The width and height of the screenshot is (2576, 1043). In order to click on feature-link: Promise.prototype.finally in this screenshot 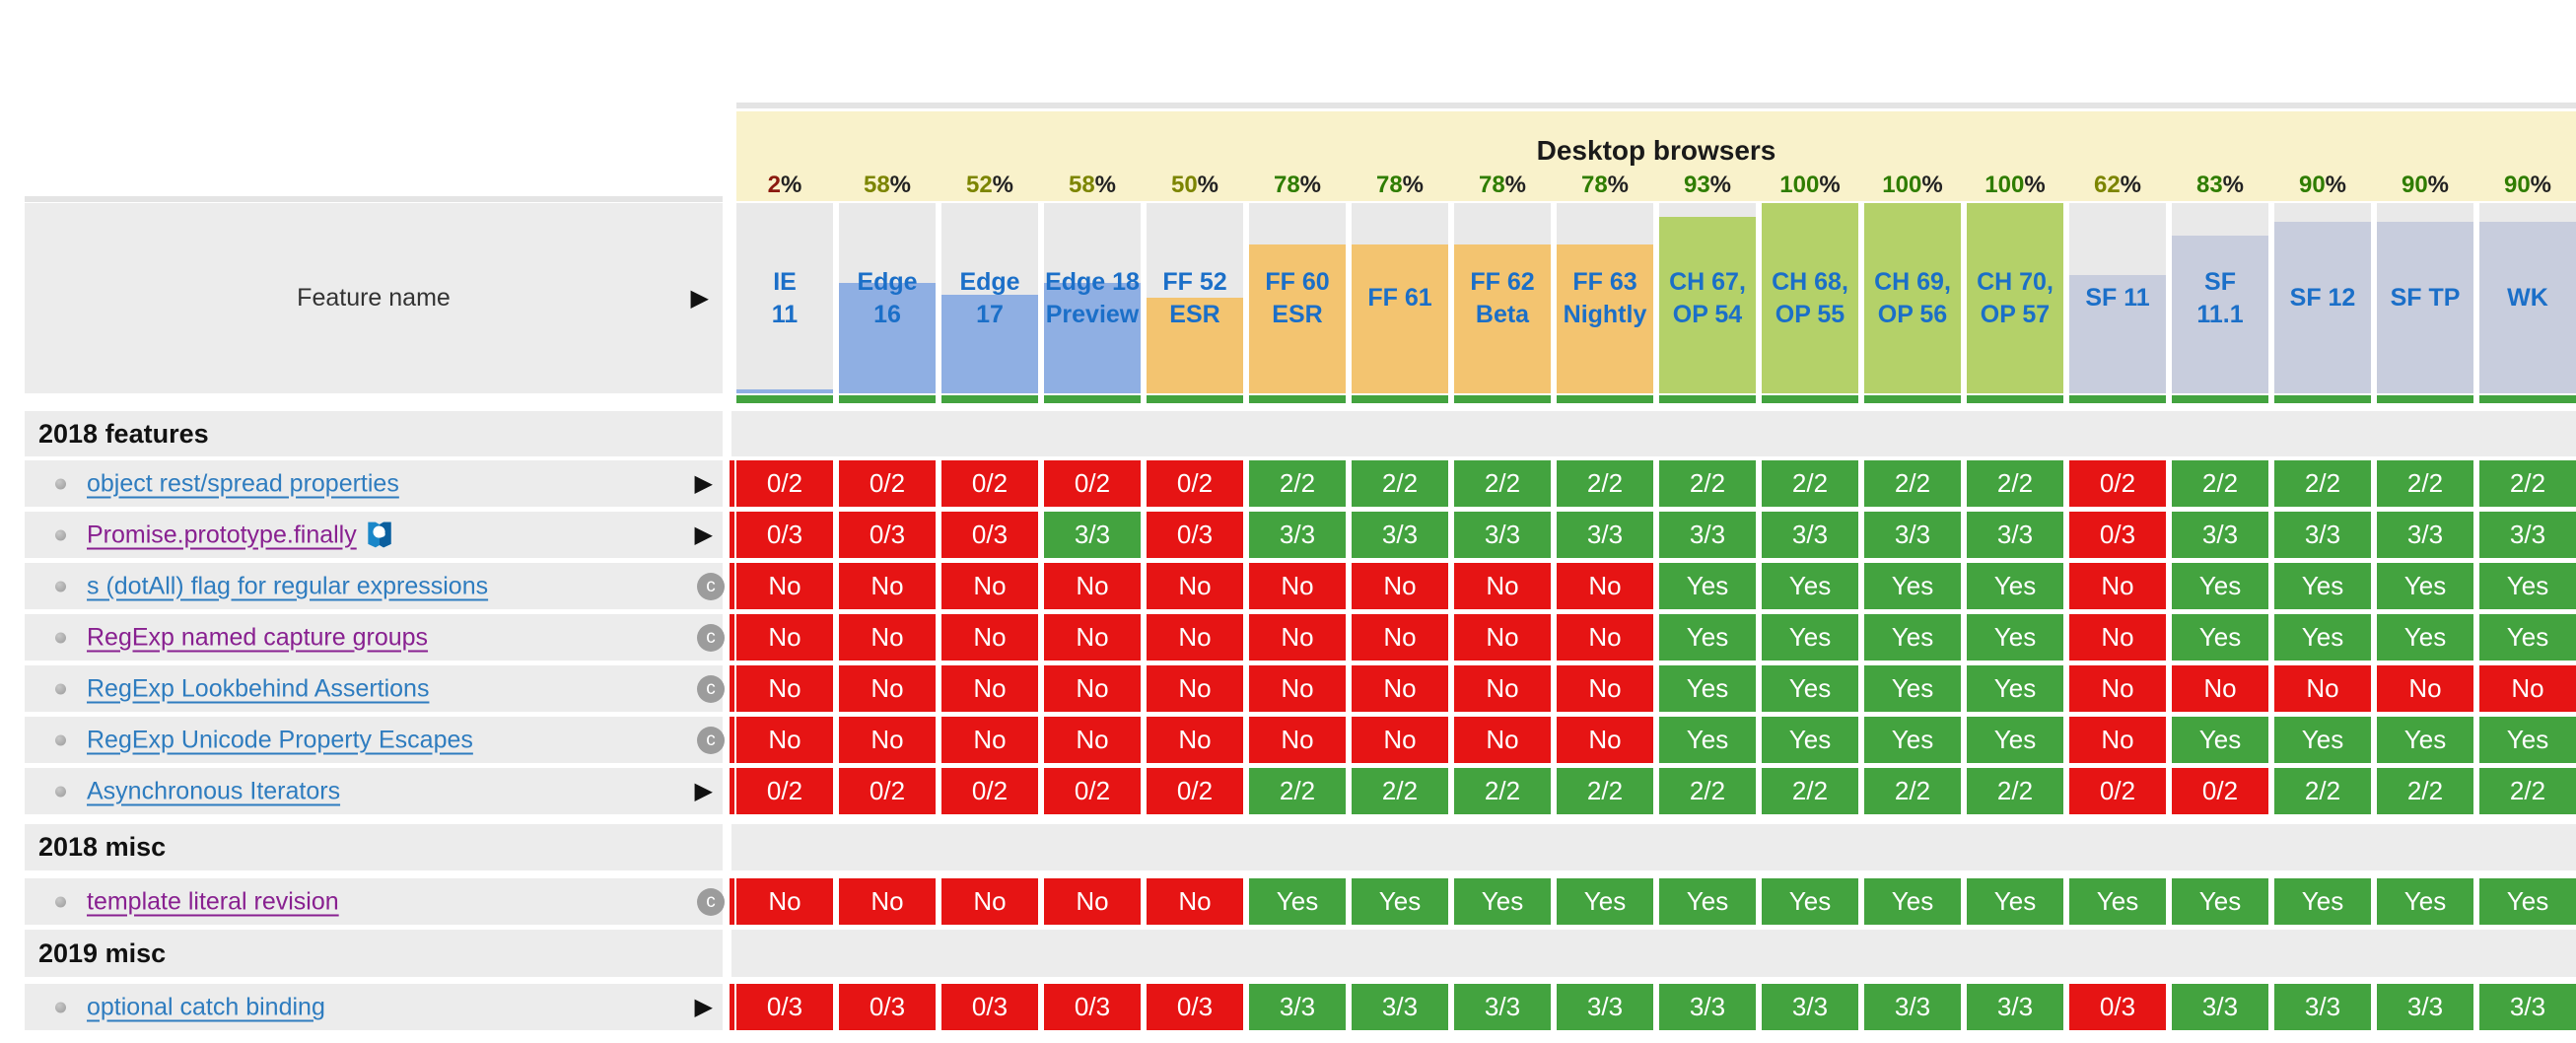, I will do `click(240, 535)`.